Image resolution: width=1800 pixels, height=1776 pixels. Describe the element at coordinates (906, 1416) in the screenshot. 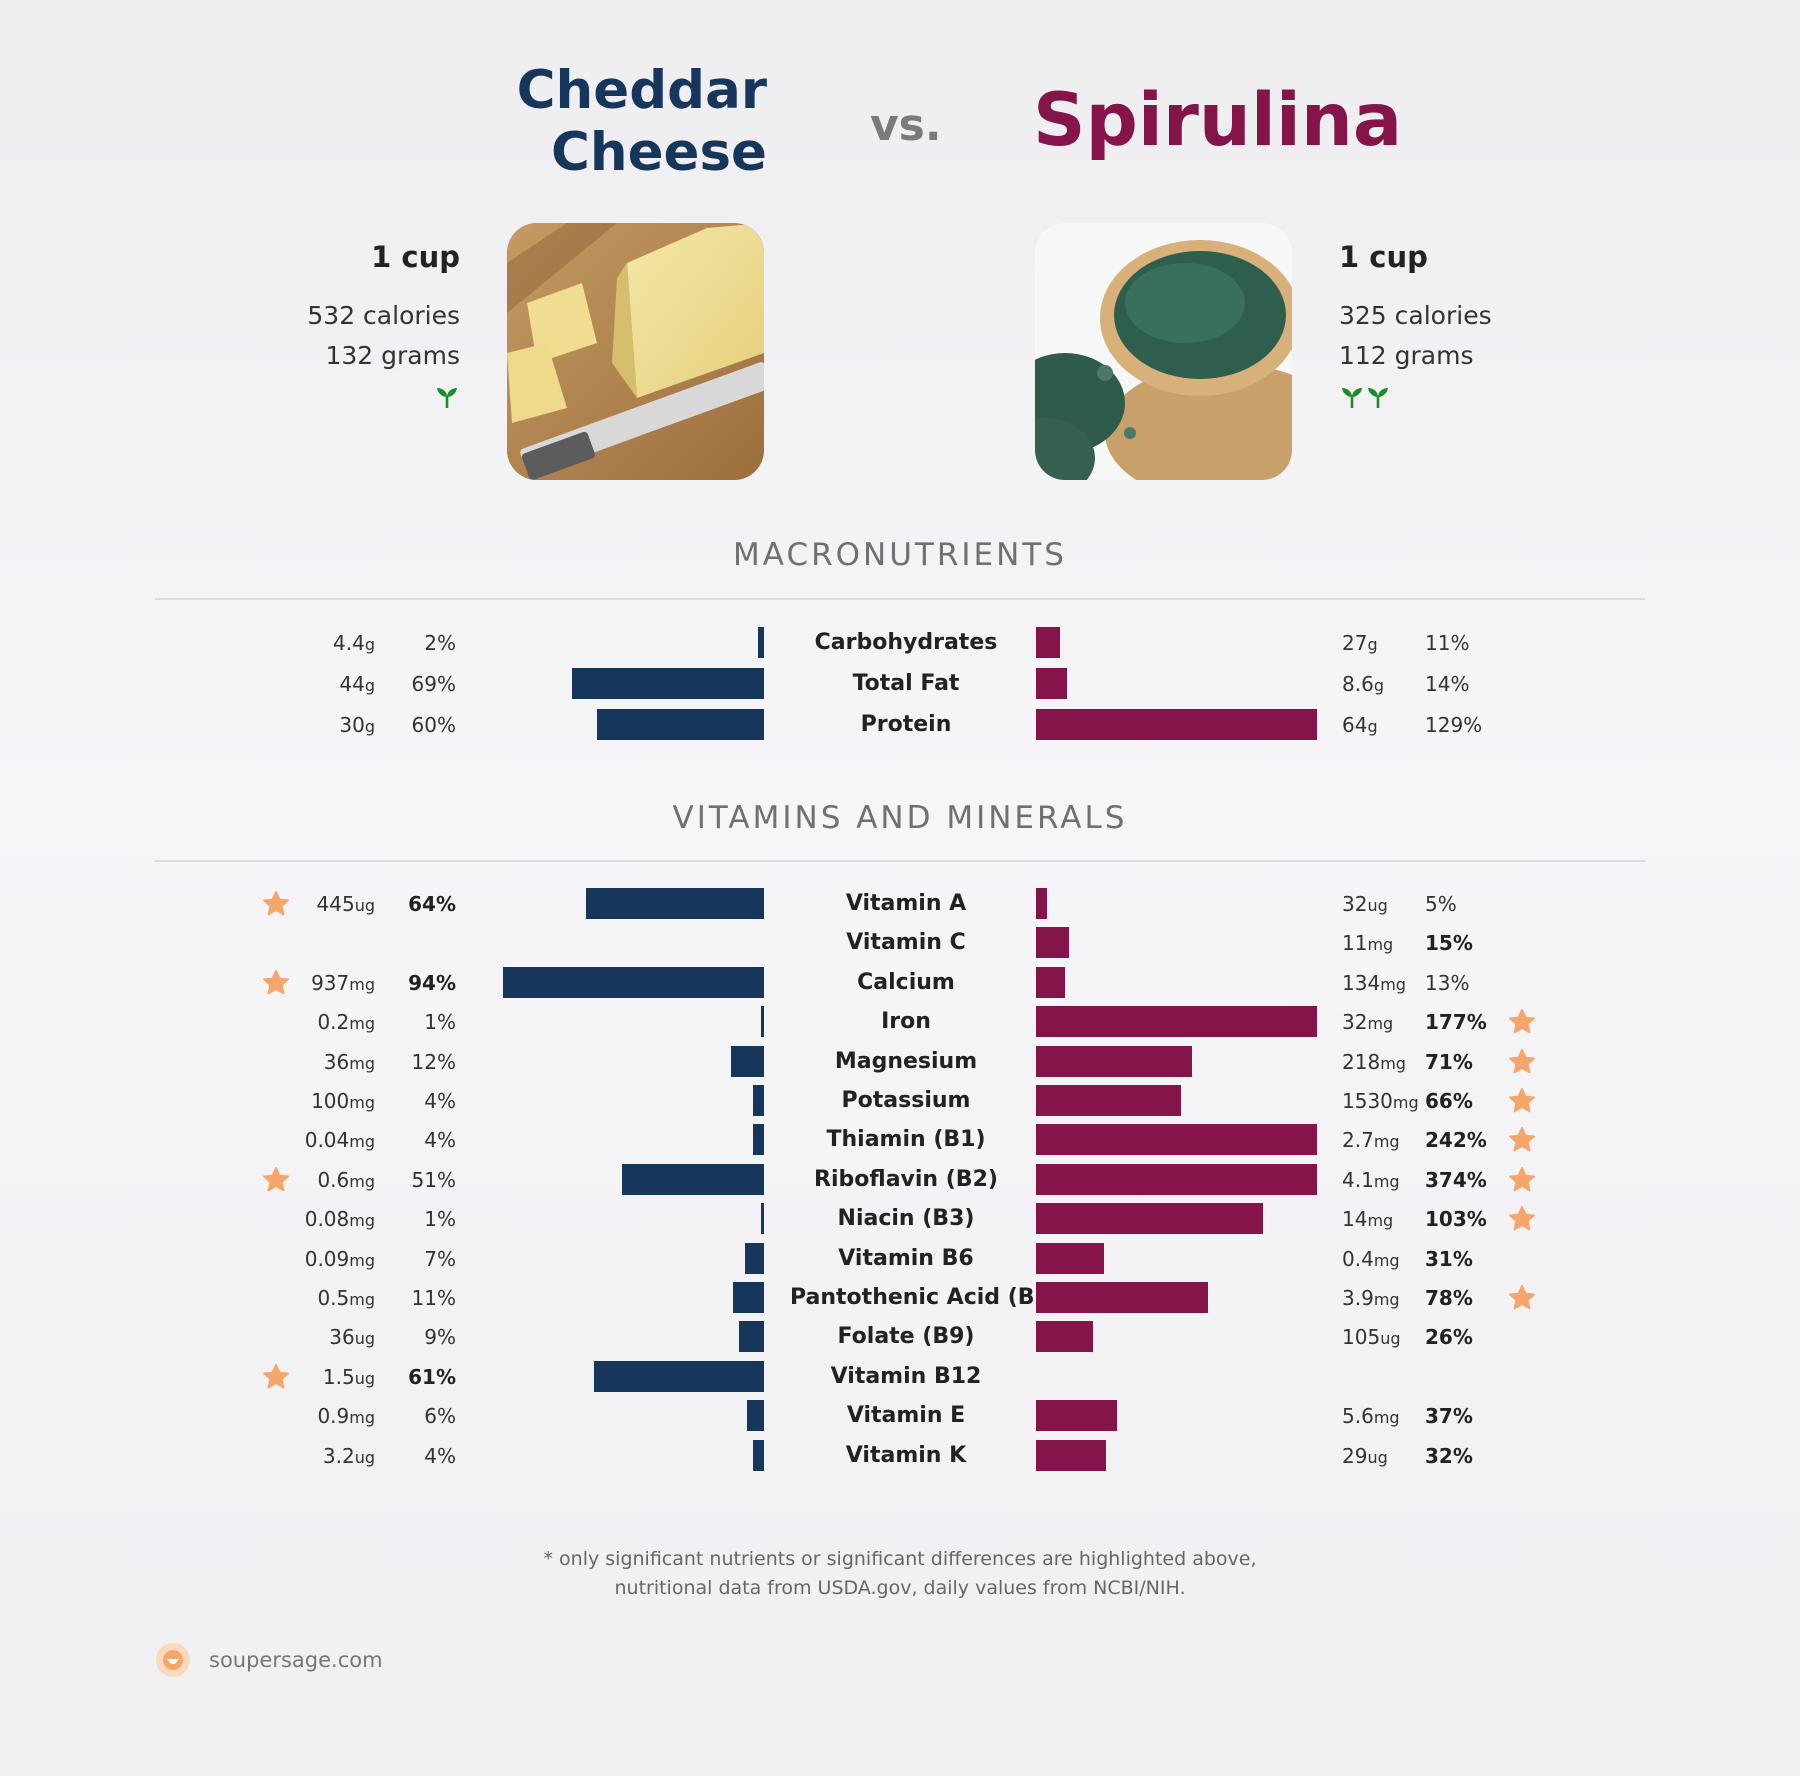

I see `nutrient-name: Vitamin E` at that location.